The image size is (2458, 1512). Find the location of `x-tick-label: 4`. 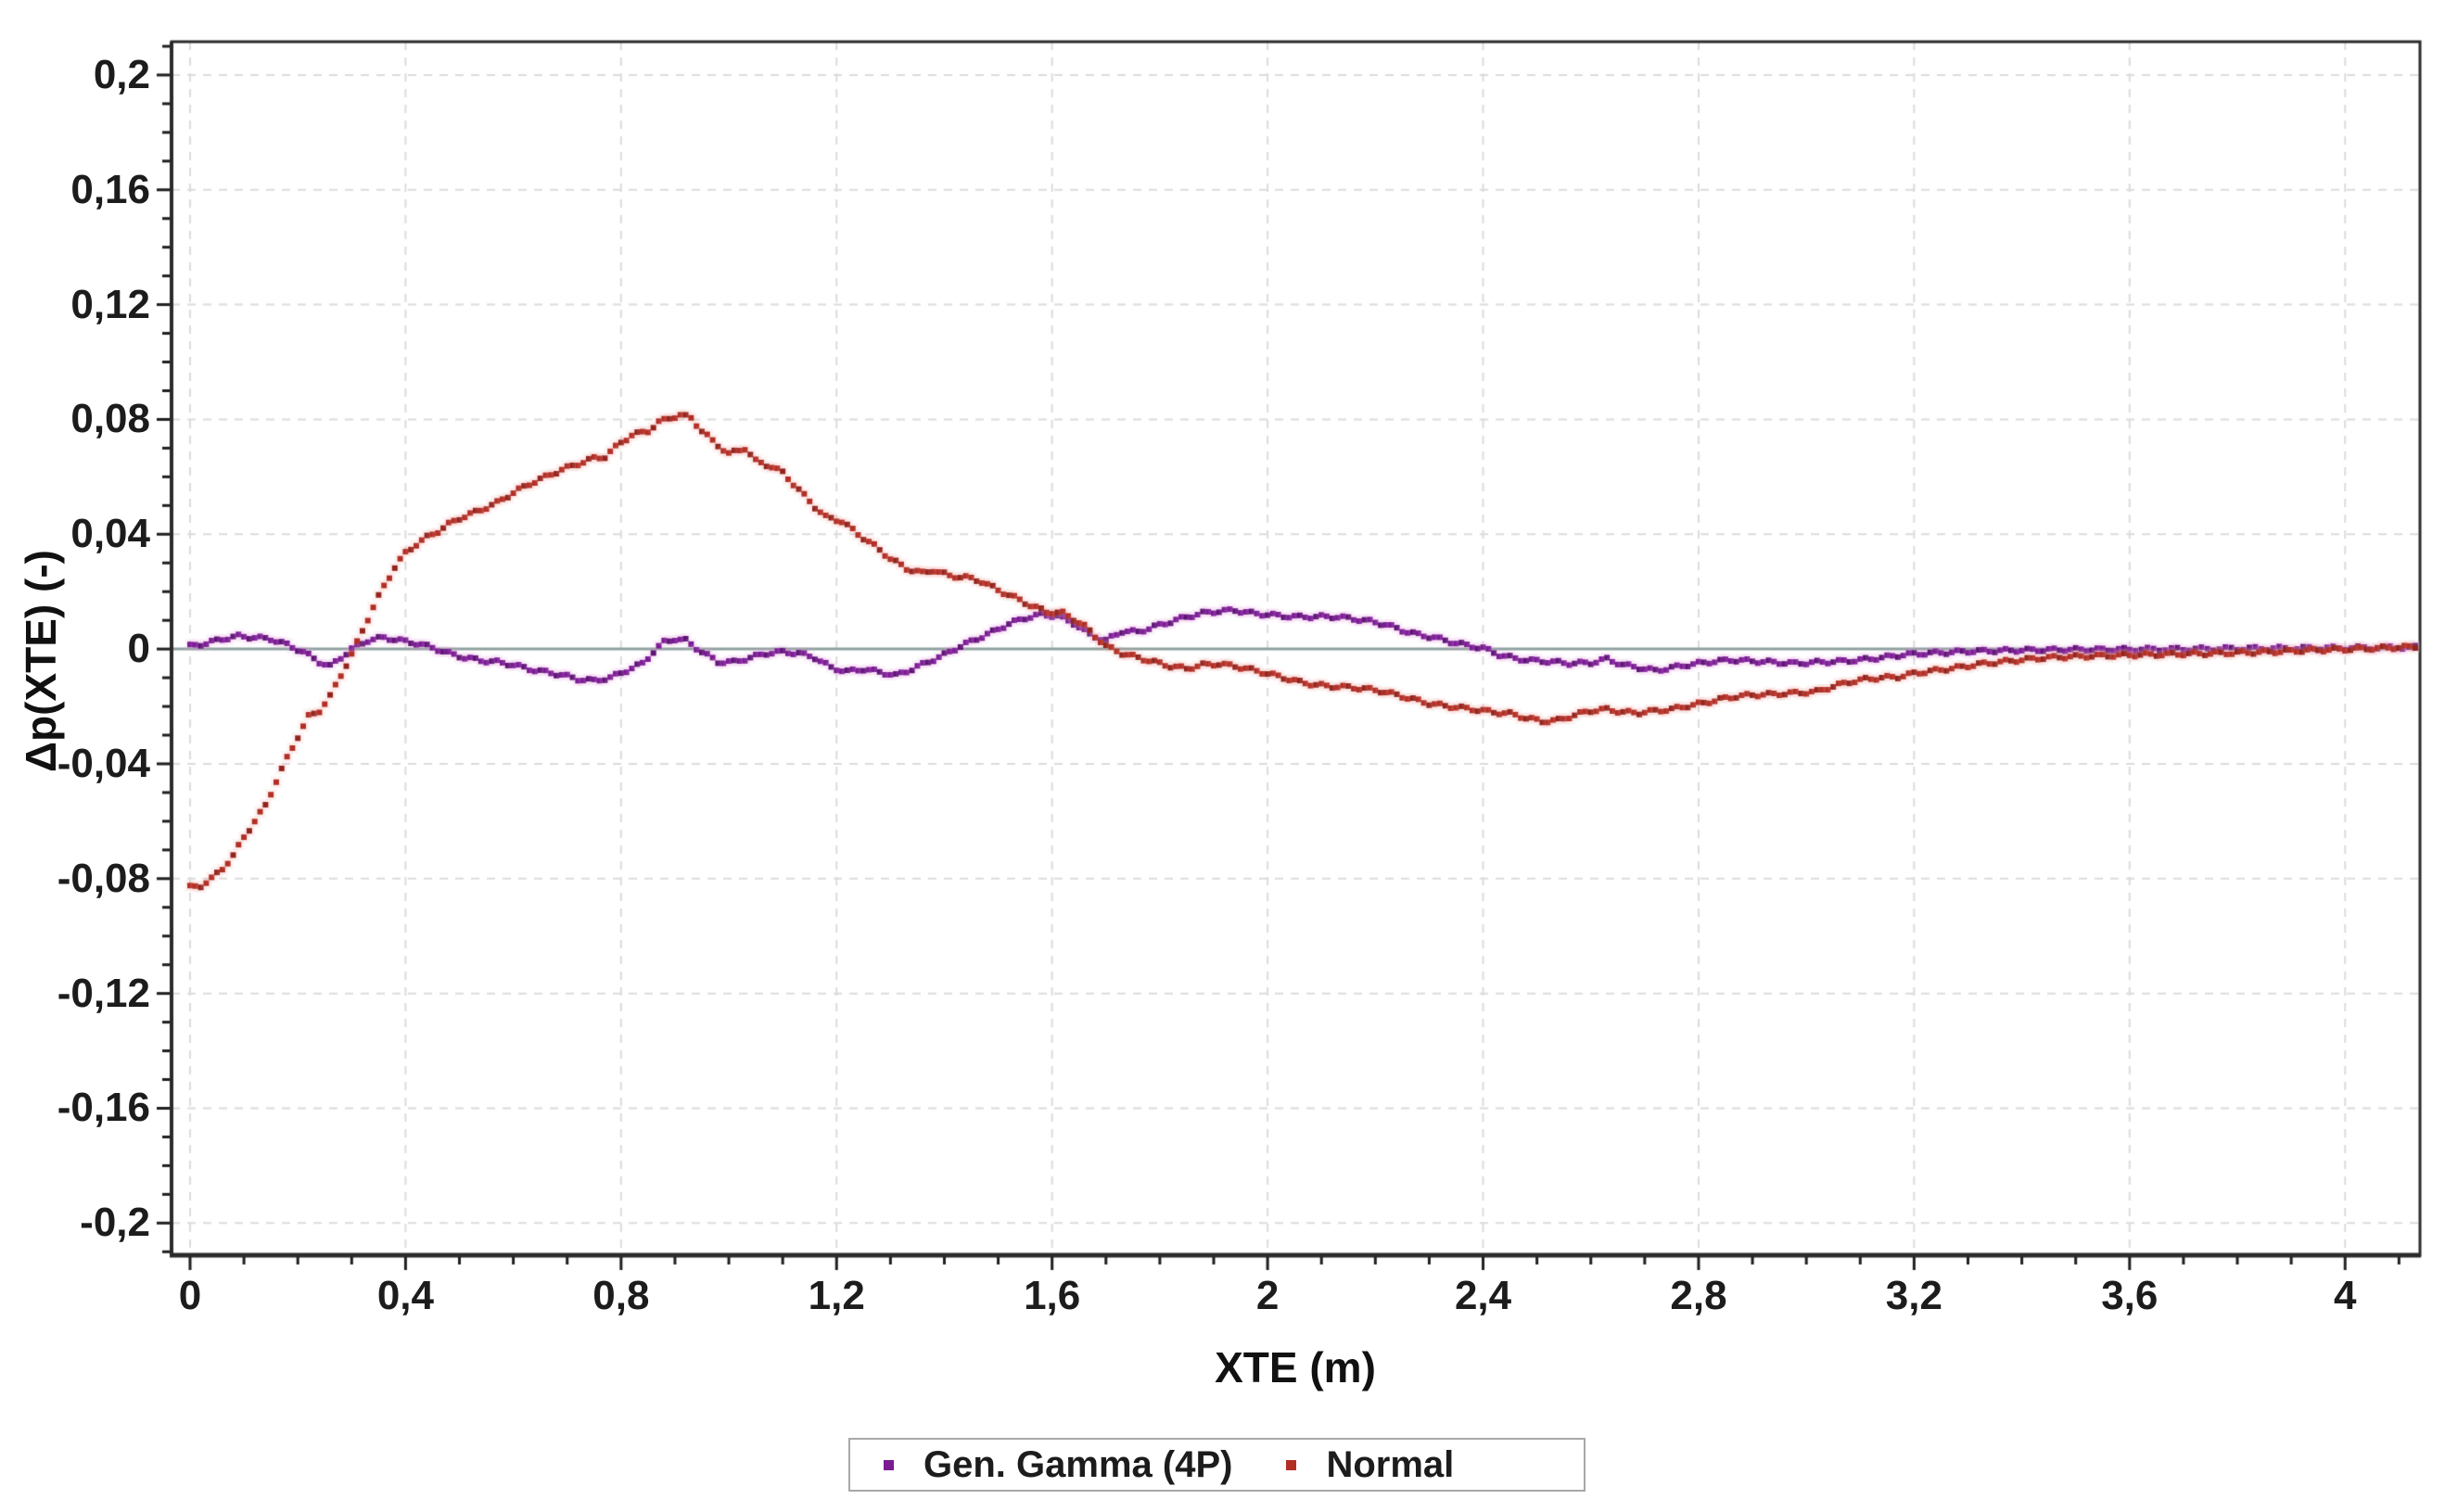

x-tick-label: 4 is located at coordinates (2345, 1295).